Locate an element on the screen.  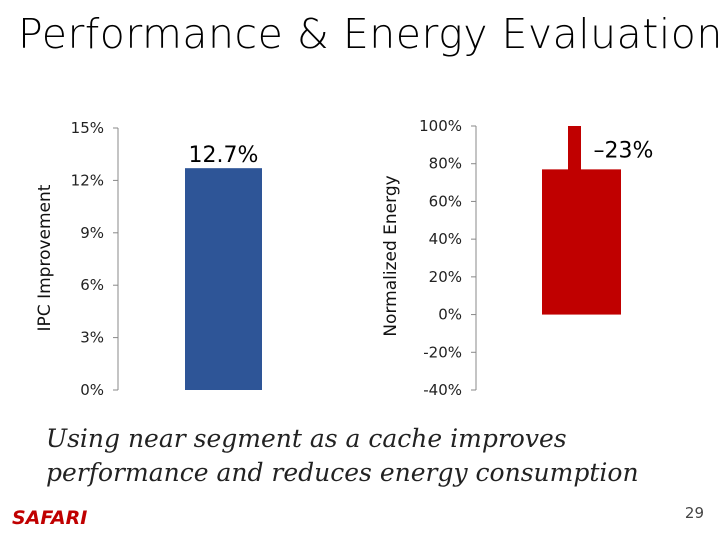
ipc-tick-label: 15% is located at coordinates (87, 128).